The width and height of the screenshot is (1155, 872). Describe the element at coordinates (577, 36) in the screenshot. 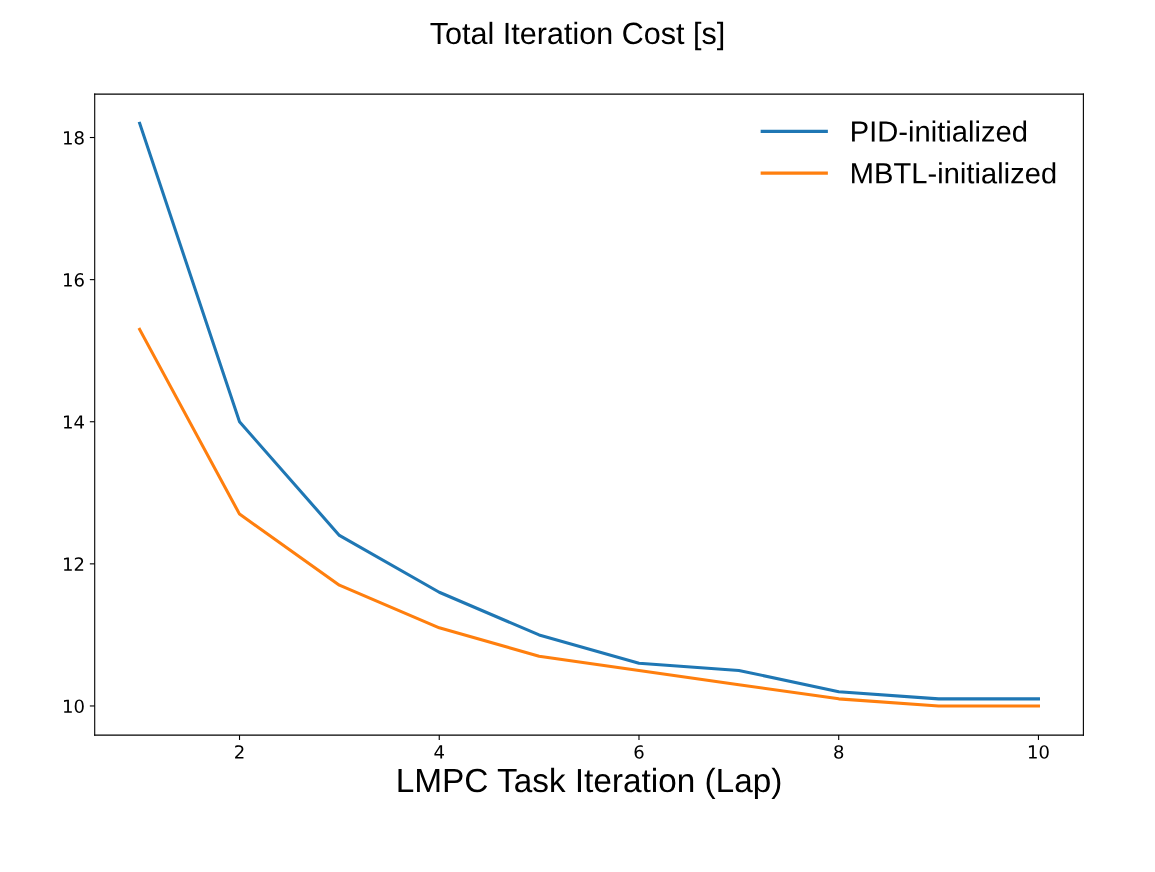

I see `chart-title: Total Iteration Cost [s]` at that location.